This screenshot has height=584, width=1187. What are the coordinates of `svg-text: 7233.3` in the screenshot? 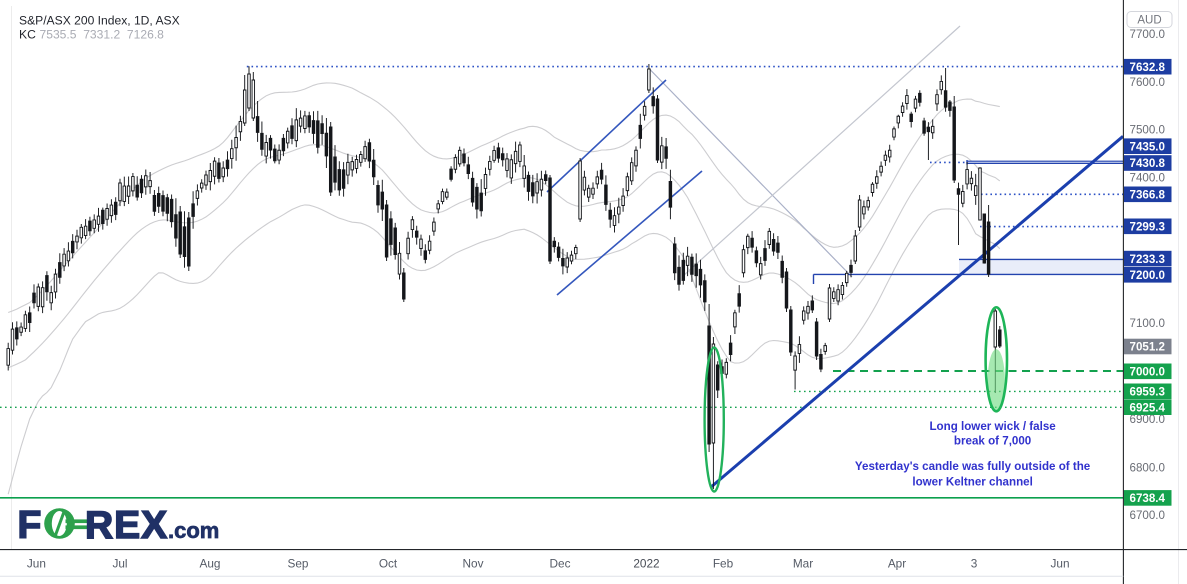 It's located at (1148, 259).